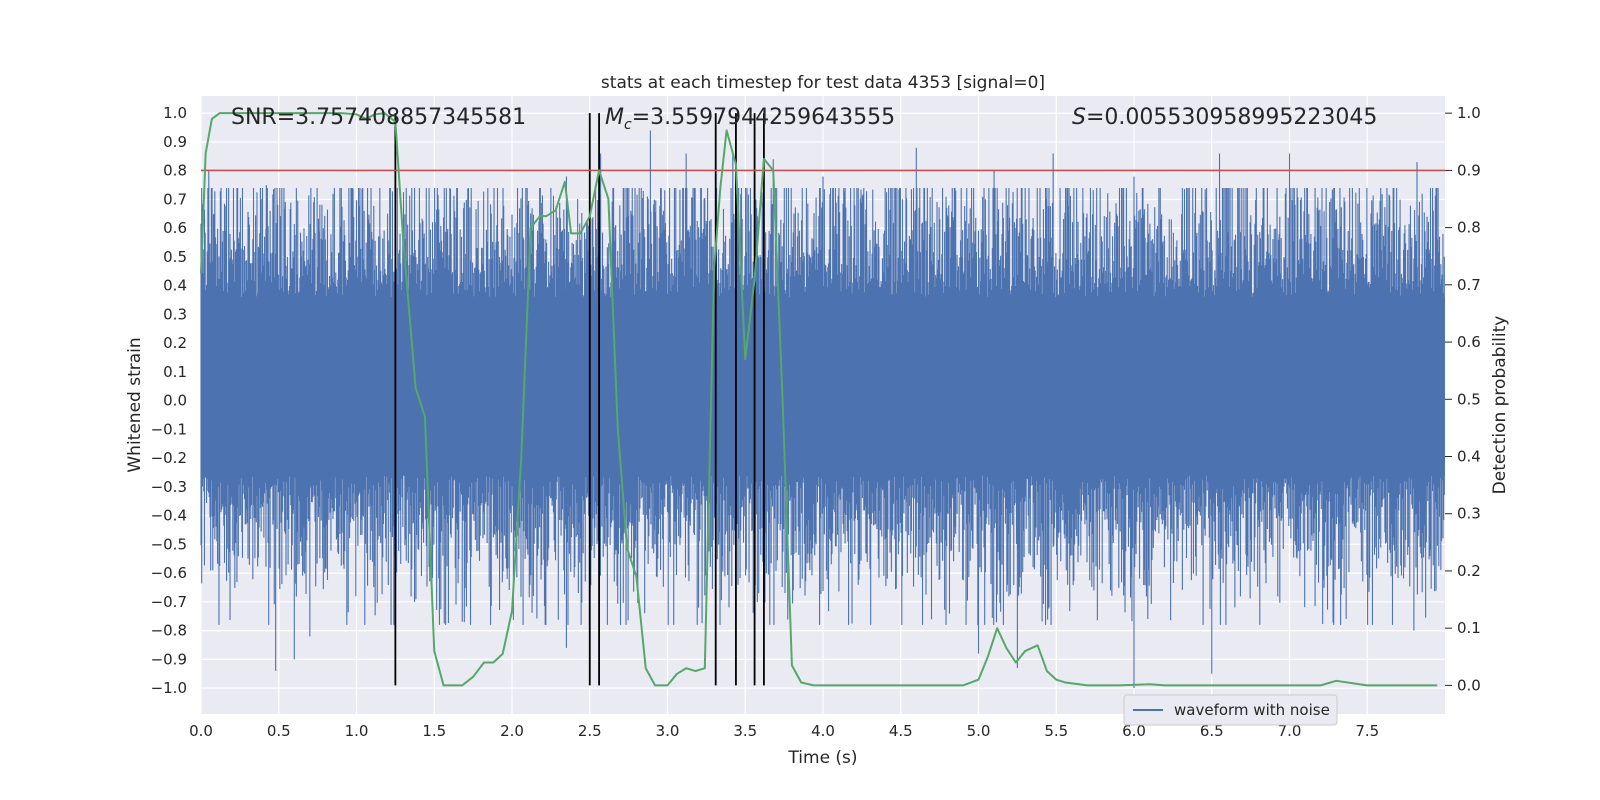 The image size is (1600, 800). What do you see at coordinates (614, 117) in the screenshot?
I see `mc-symbol: M` at bounding box center [614, 117].